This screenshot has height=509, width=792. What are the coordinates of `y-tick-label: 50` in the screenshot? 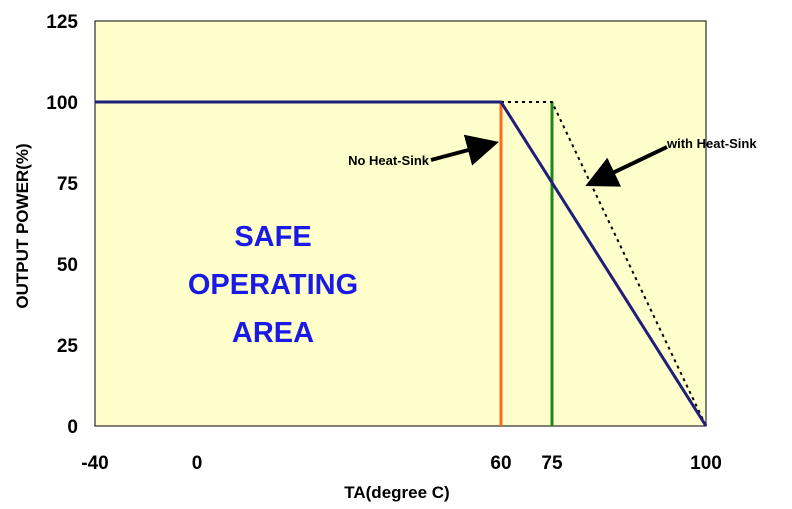 It's located at (67, 265).